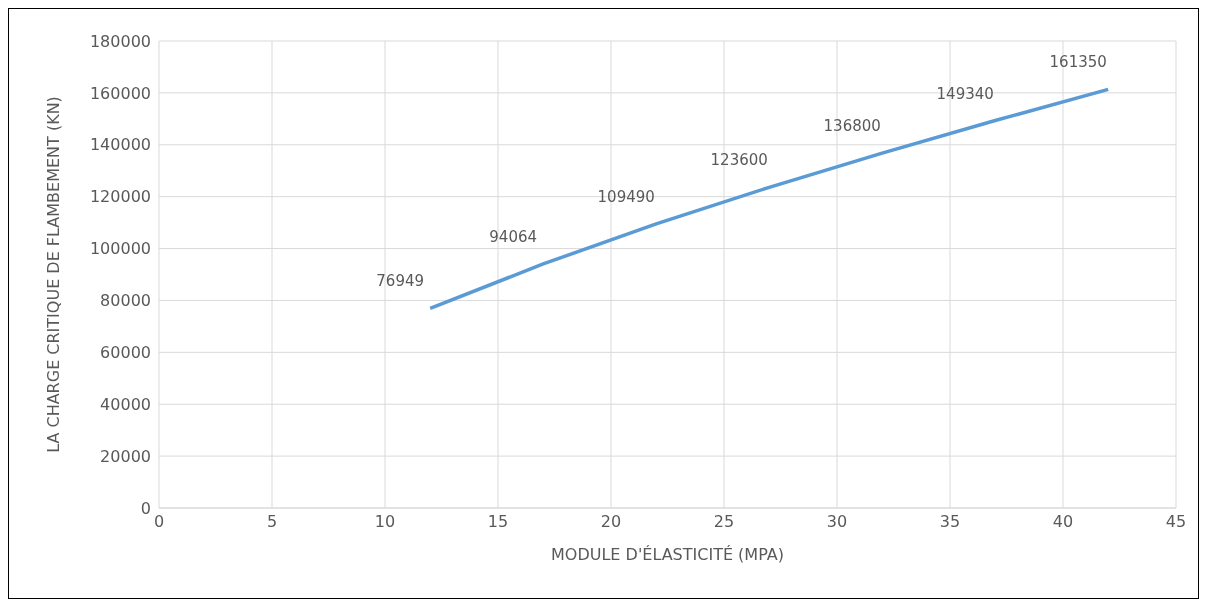  What do you see at coordinates (53, 274) in the screenshot?
I see `y-axis-title: LA CHARGE CRITIQUE DE FLAMBEMENT (KN)` at bounding box center [53, 274].